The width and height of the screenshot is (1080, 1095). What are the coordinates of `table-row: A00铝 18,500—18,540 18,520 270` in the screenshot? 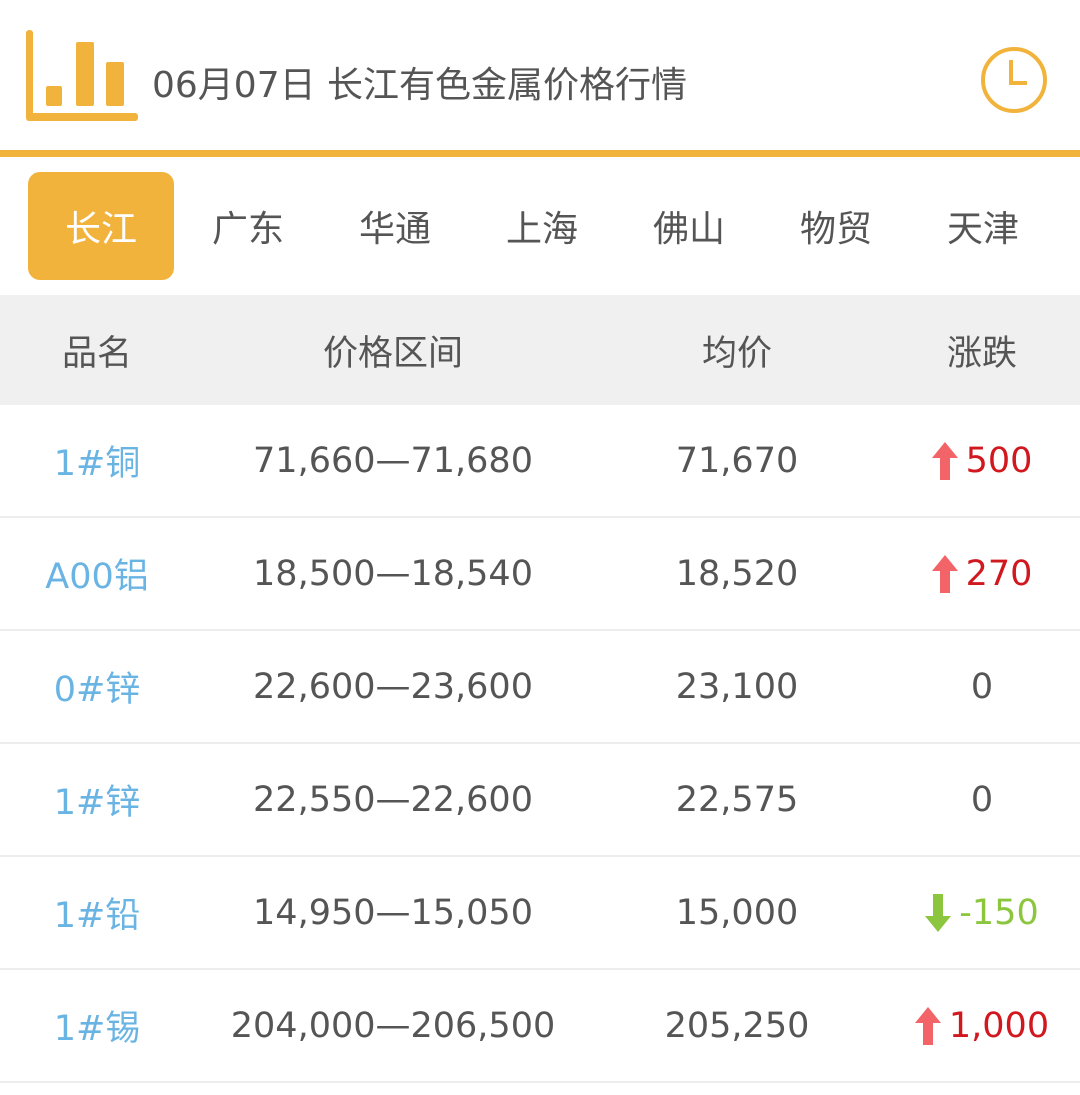 It's located at (540, 574).